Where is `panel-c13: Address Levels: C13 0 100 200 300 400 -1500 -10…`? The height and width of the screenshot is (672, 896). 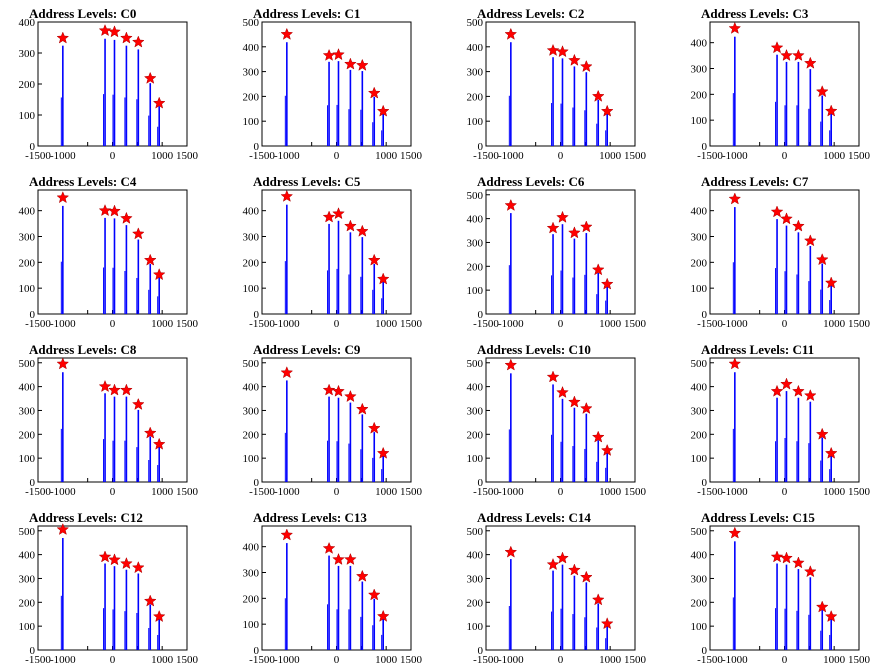 panel-c13: Address Levels: C13 0 100 200 300 400 -1500 -10… is located at coordinates (333, 588).